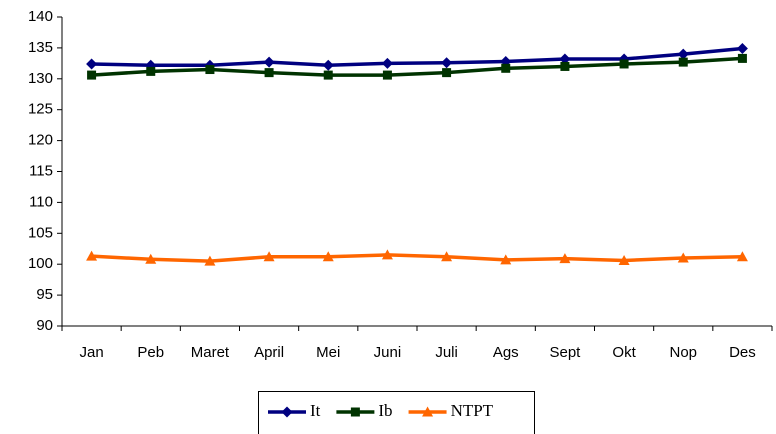 This screenshot has width=776, height=434. What do you see at coordinates (385, 410) in the screenshot?
I see `legend-label: Ib` at bounding box center [385, 410].